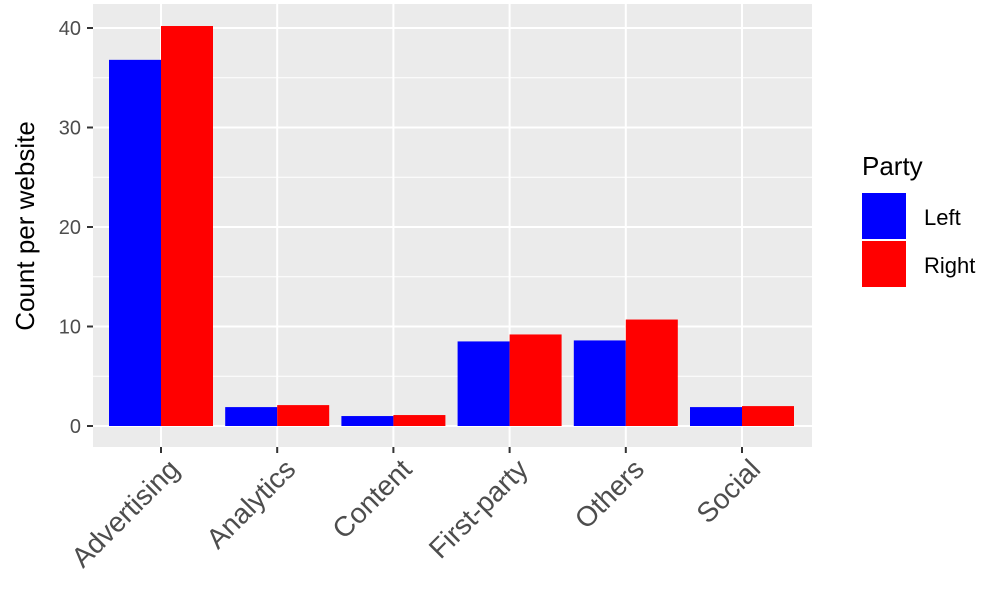  Describe the element at coordinates (303, 415) in the screenshot. I see `bar-right-analytics` at that location.